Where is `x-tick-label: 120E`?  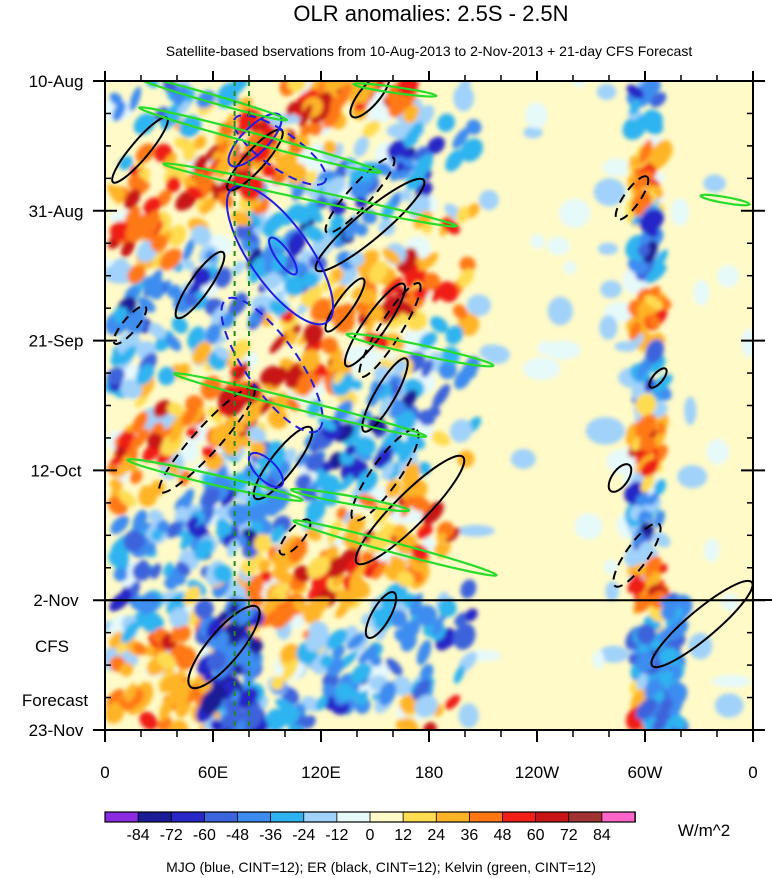 x-tick-label: 120E is located at coordinates (321, 772).